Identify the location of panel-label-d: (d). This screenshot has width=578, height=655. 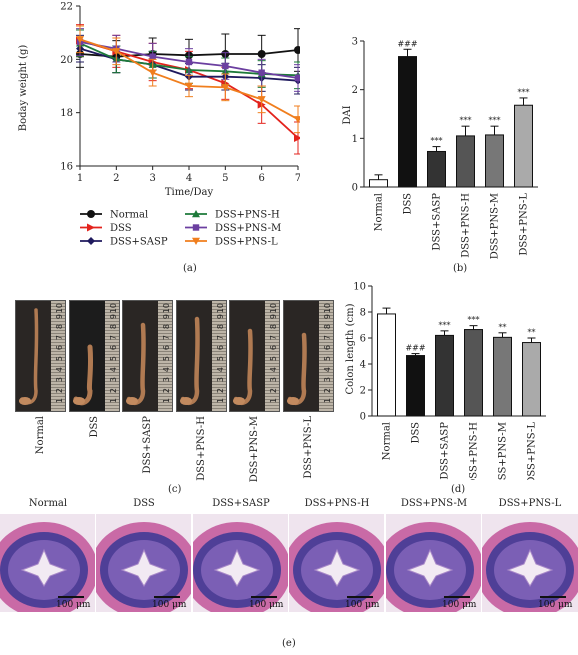
(458, 489).